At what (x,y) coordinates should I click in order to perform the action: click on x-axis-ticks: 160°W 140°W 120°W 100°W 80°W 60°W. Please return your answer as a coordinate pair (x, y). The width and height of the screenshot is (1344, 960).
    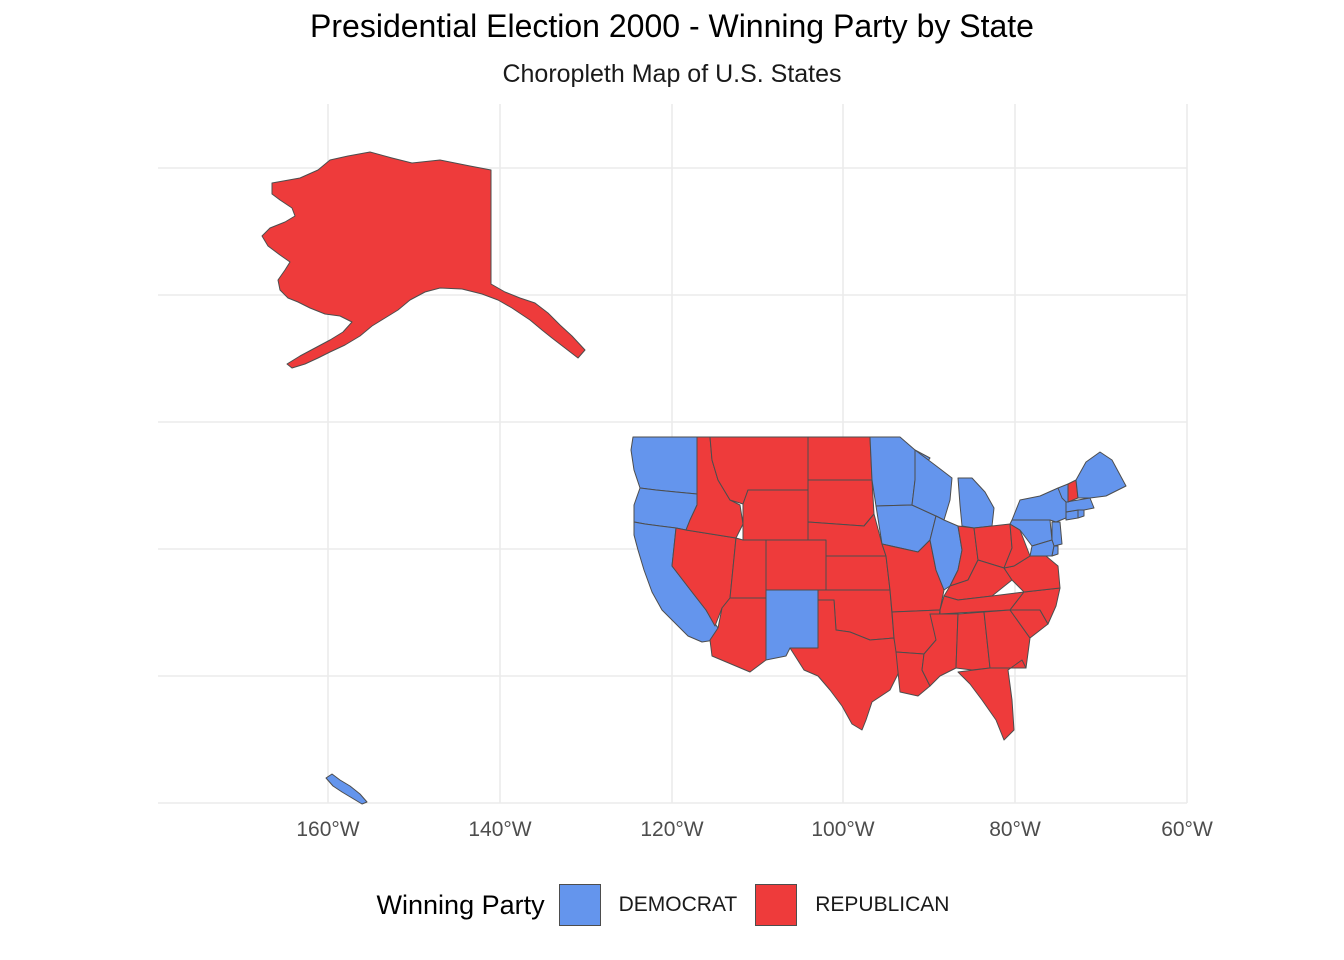
    Looking at the image, I should click on (754, 829).